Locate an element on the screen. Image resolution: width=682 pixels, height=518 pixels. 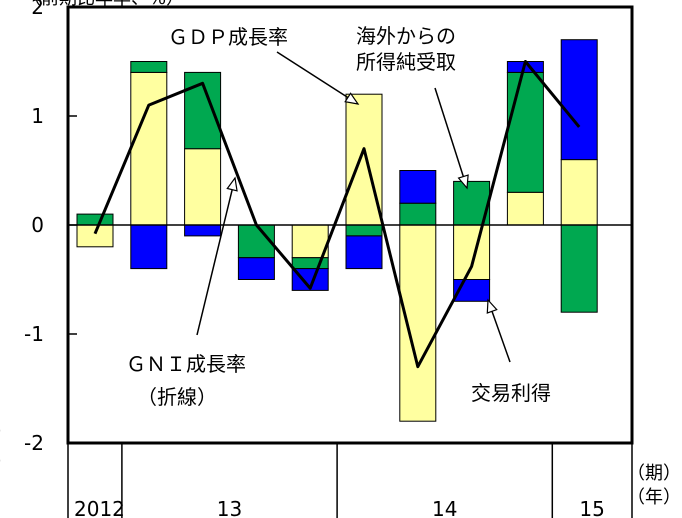
gni-arrow is located at coordinates (216, 256).